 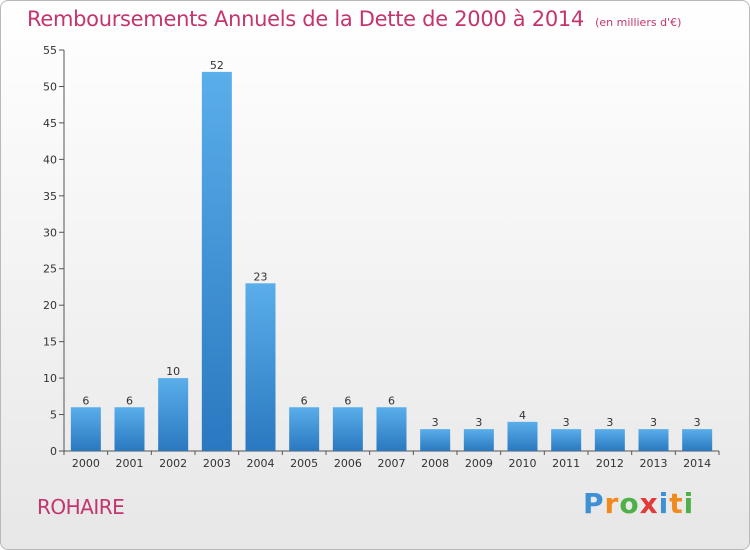 What do you see at coordinates (50, 269) in the screenshot?
I see `y-tick-label: 25` at bounding box center [50, 269].